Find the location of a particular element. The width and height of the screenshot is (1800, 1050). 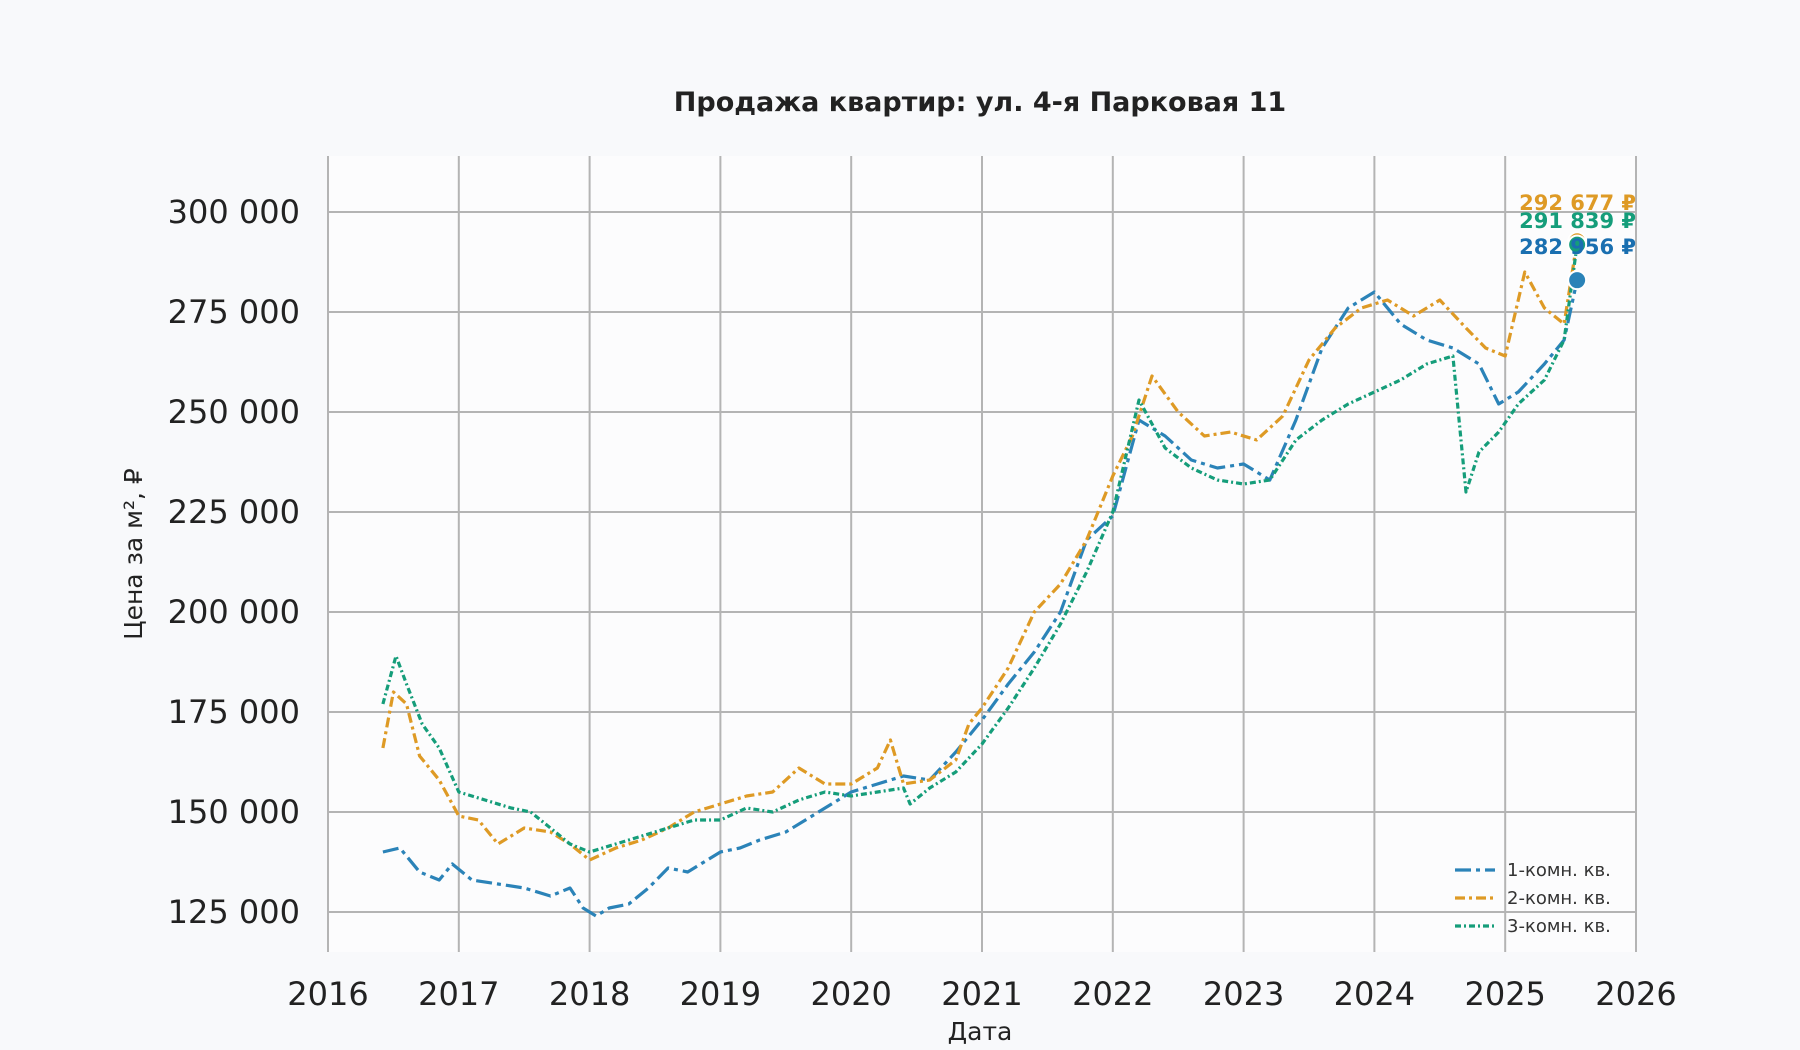

y-tick-label: 175 000 is located at coordinates (234, 712).